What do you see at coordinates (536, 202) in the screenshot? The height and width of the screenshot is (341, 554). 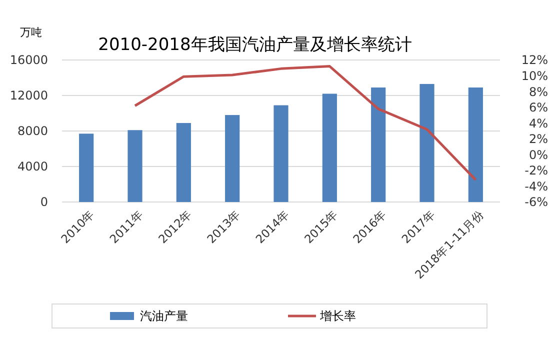 I see `y2-tick-label: -6%` at bounding box center [536, 202].